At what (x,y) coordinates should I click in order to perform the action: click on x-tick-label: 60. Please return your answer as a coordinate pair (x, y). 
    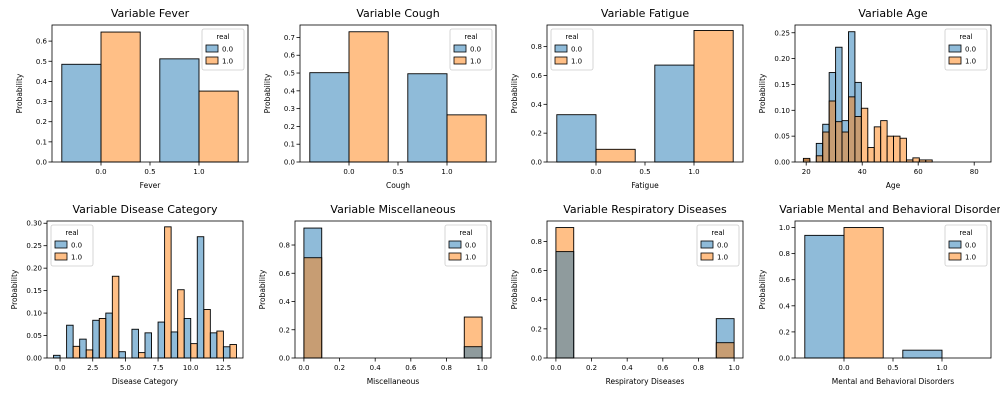
    Looking at the image, I should click on (918, 172).